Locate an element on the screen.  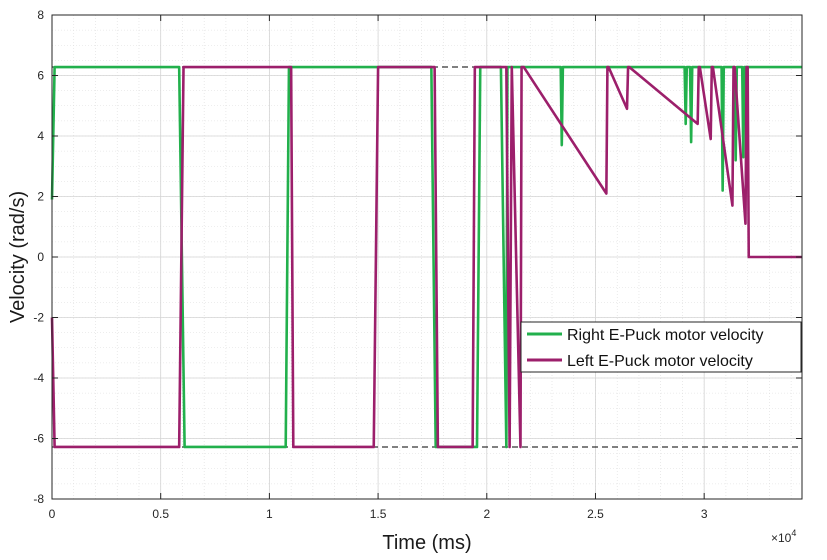
legend-box is located at coordinates (661, 347).